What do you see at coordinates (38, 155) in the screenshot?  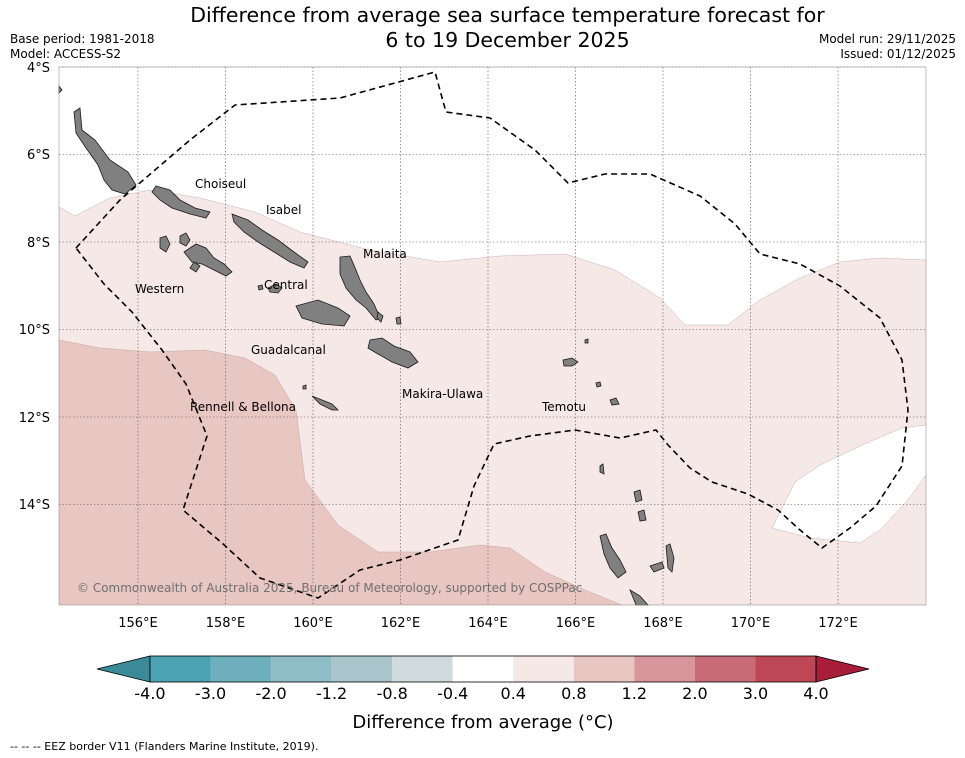 I see `lat-label: 6°S` at bounding box center [38, 155].